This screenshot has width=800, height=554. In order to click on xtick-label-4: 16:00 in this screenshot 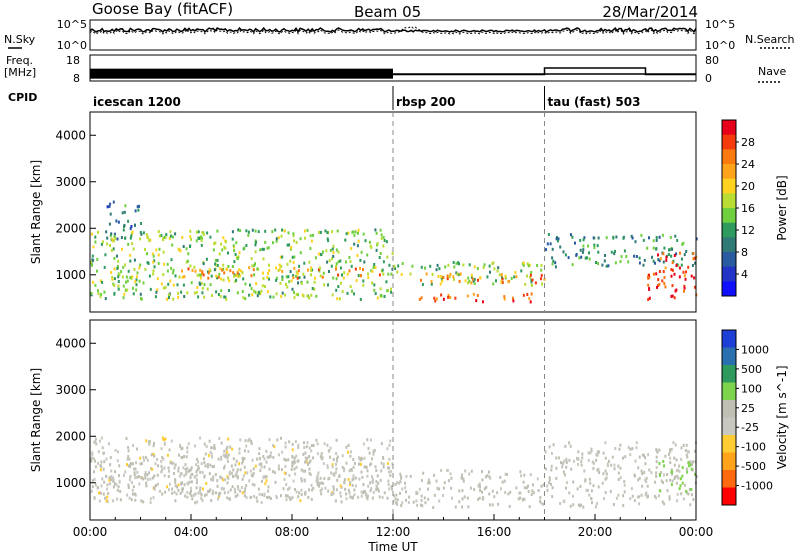, I will do `click(494, 532)`.